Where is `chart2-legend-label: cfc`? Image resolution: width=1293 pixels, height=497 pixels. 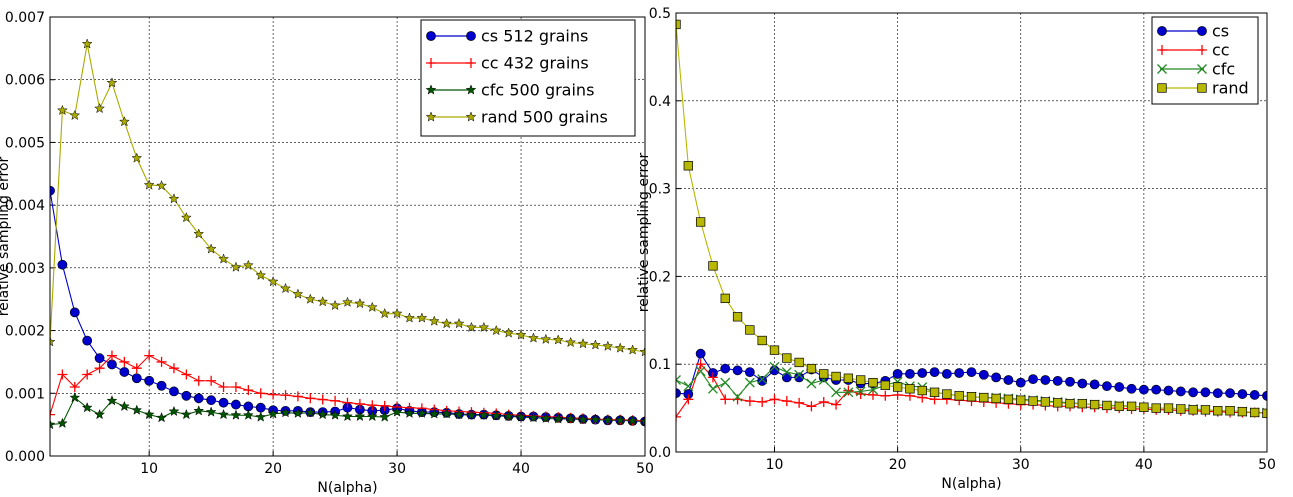
chart2-legend-label: cfc is located at coordinates (1223, 69).